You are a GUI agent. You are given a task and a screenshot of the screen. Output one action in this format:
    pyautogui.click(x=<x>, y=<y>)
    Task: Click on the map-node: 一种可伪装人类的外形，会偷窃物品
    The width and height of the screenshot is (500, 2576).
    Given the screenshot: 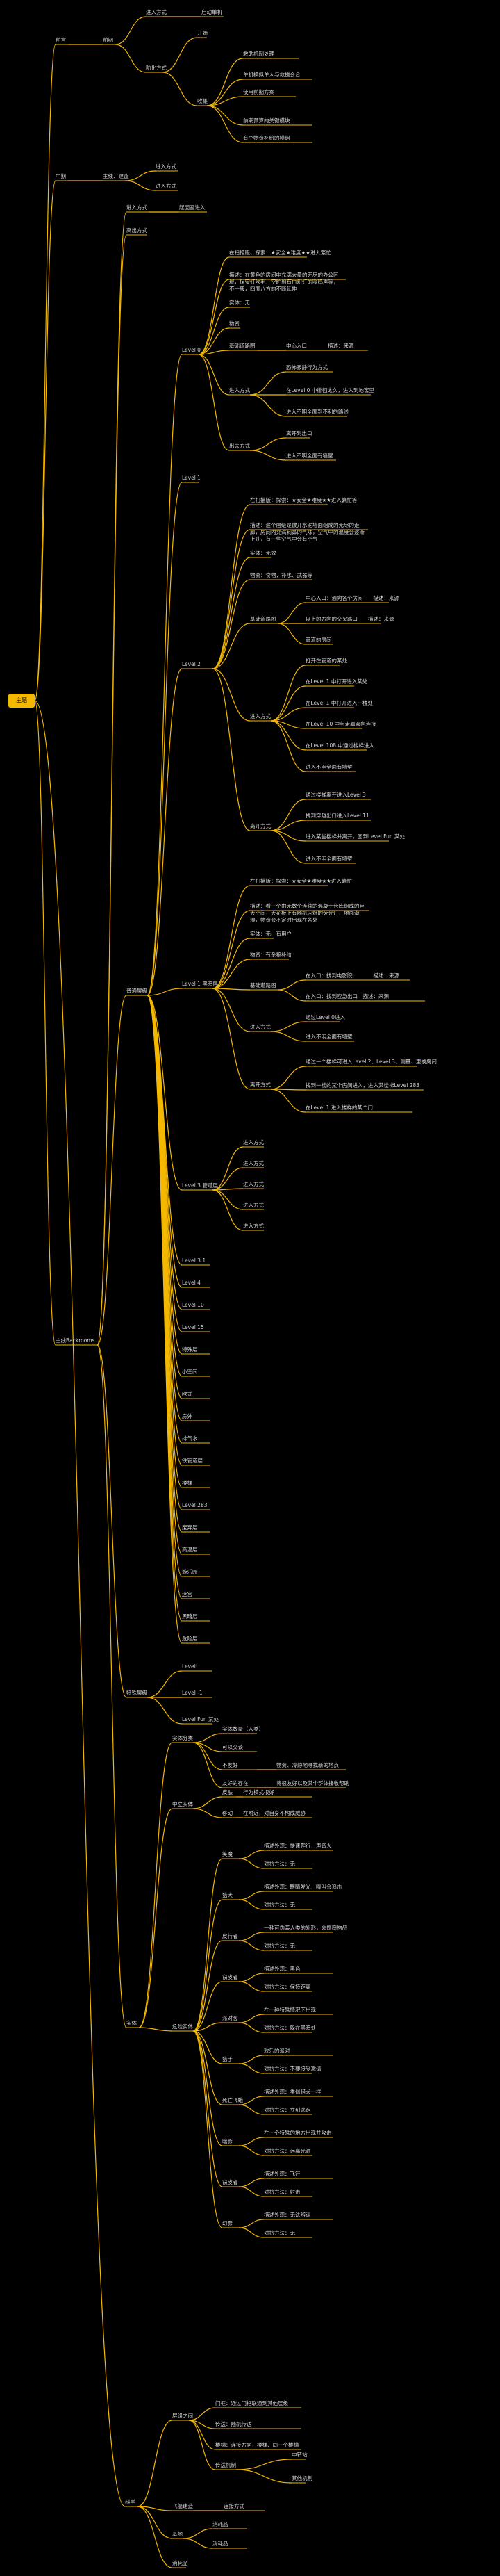 What is the action you would take?
    pyautogui.click(x=305, y=1928)
    